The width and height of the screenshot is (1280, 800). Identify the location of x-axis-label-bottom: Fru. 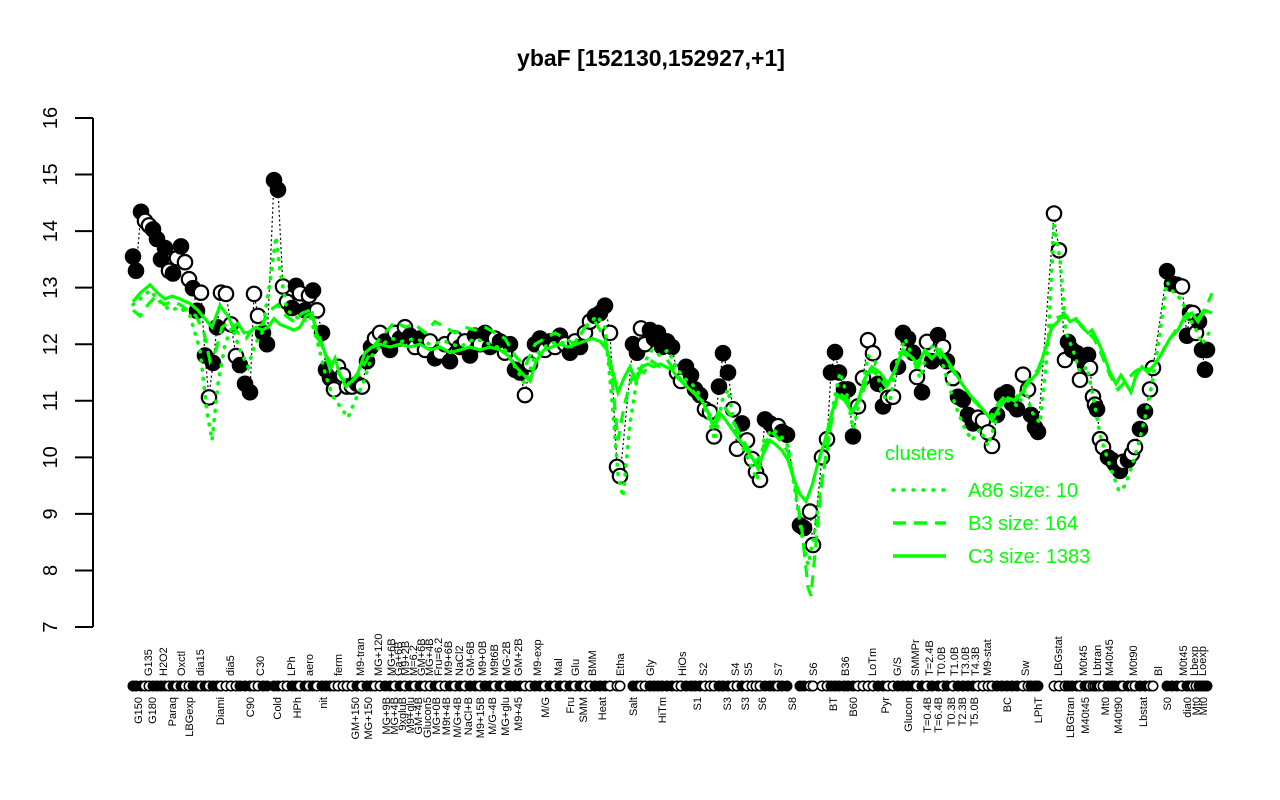
(571, 705).